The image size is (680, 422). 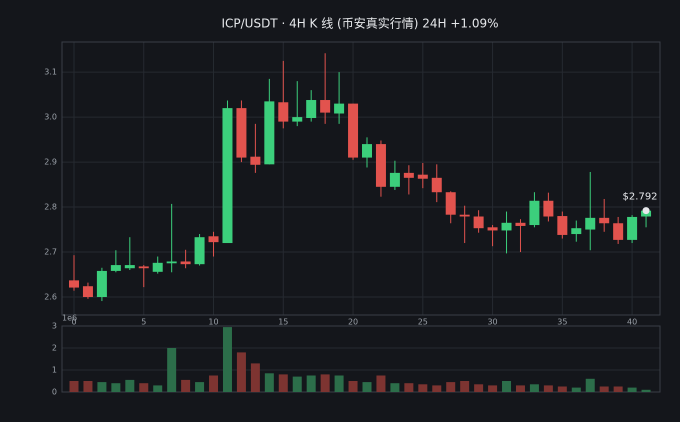 What do you see at coordinates (50, 72) in the screenshot?
I see `y-tick-label: 3.1` at bounding box center [50, 72].